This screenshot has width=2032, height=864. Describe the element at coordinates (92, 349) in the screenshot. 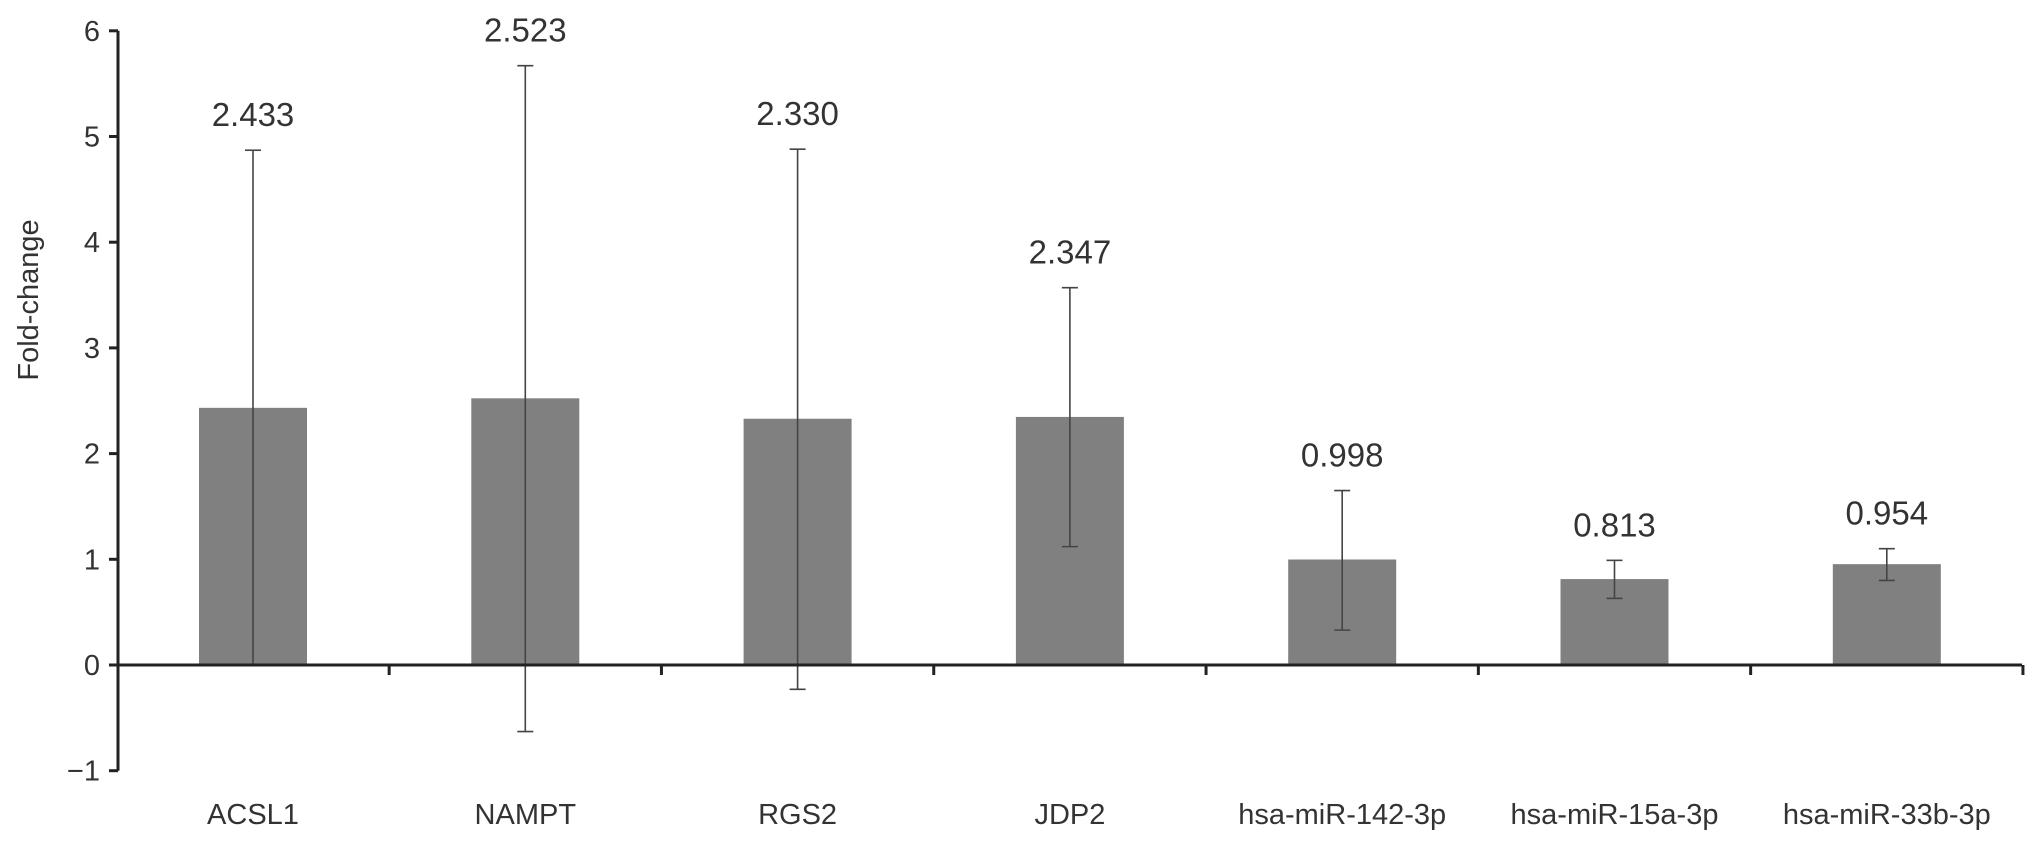

I see `y-tick-label: 3` at that location.